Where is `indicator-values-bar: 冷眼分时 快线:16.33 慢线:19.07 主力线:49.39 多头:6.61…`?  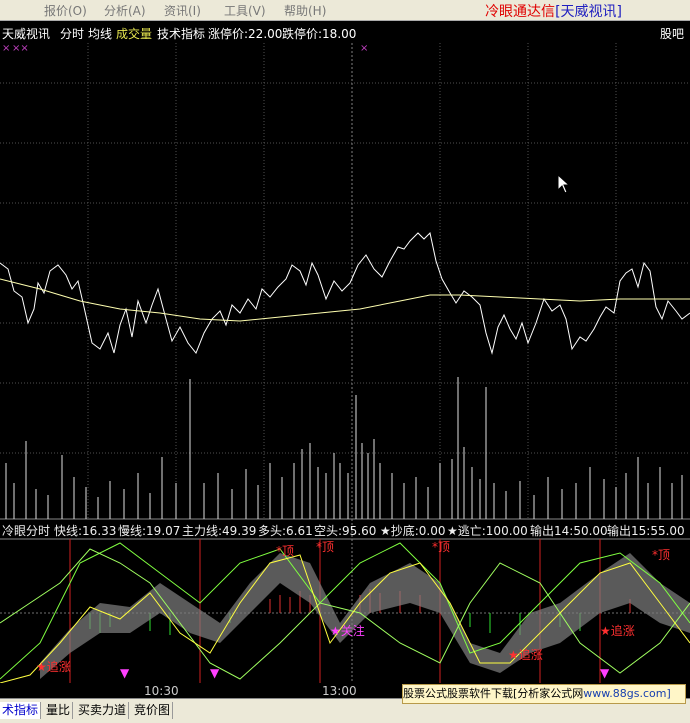 indicator-values-bar: 冷眼分时 快线:16.33 慢线:19.07 主力线:49.39 多头:6.61… is located at coordinates (345, 529).